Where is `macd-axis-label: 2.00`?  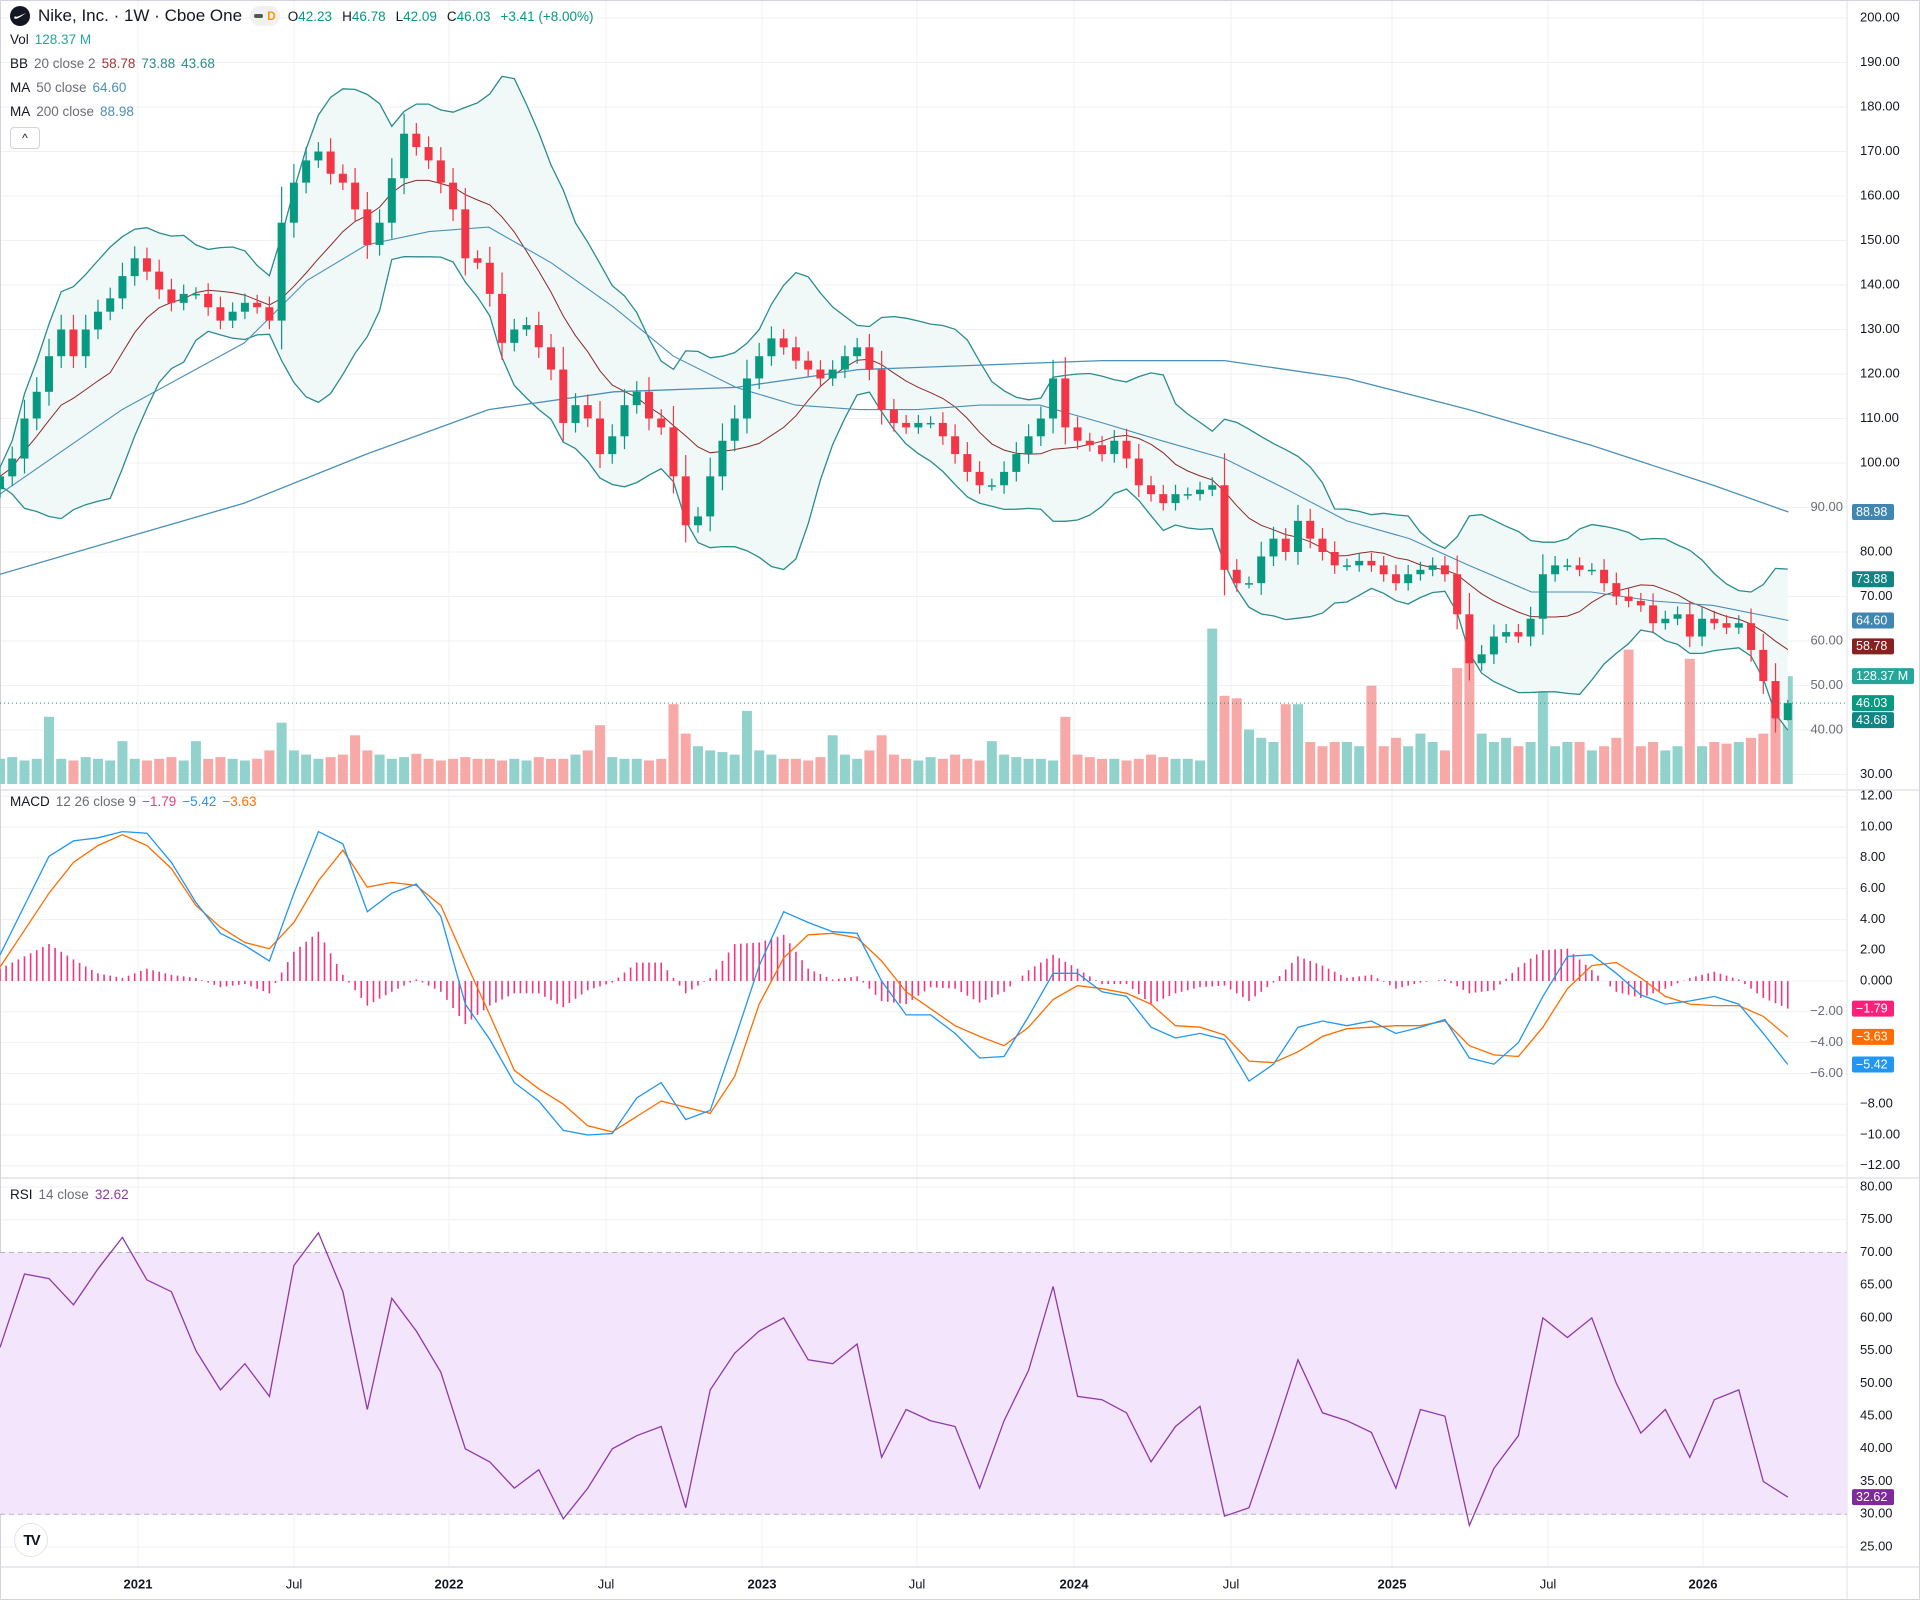
macd-axis-label: 2.00 is located at coordinates (1872, 949).